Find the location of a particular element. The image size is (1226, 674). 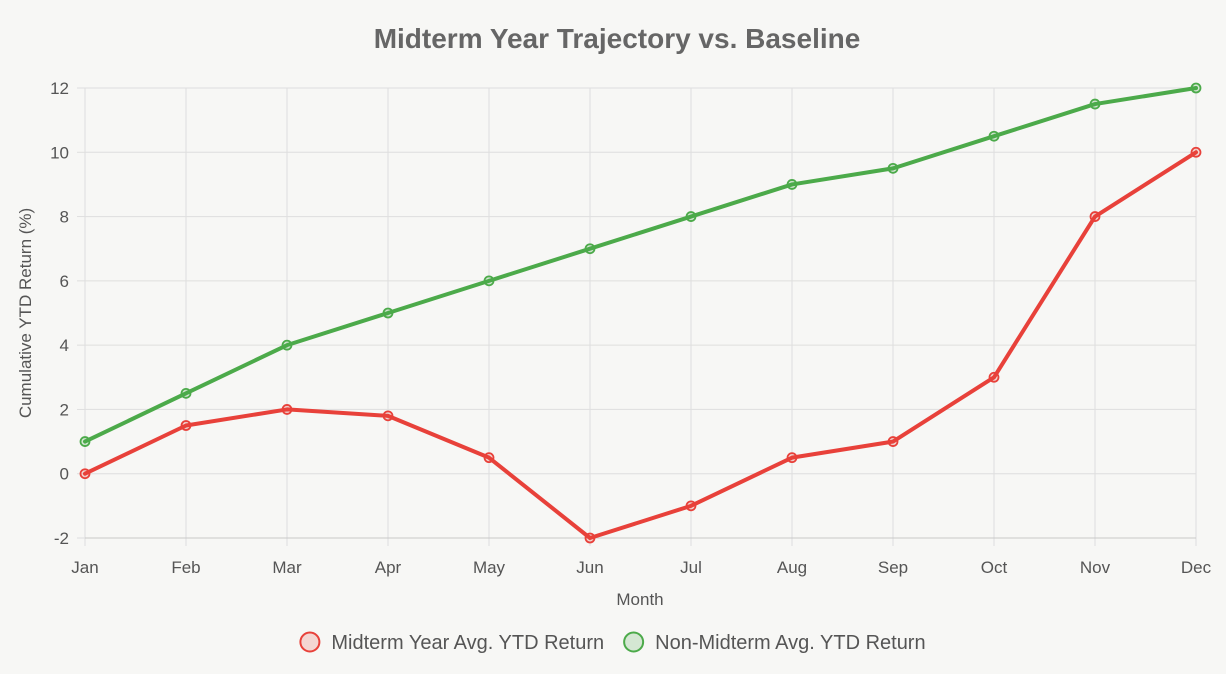

x-tick-label: Jul is located at coordinates (691, 567).